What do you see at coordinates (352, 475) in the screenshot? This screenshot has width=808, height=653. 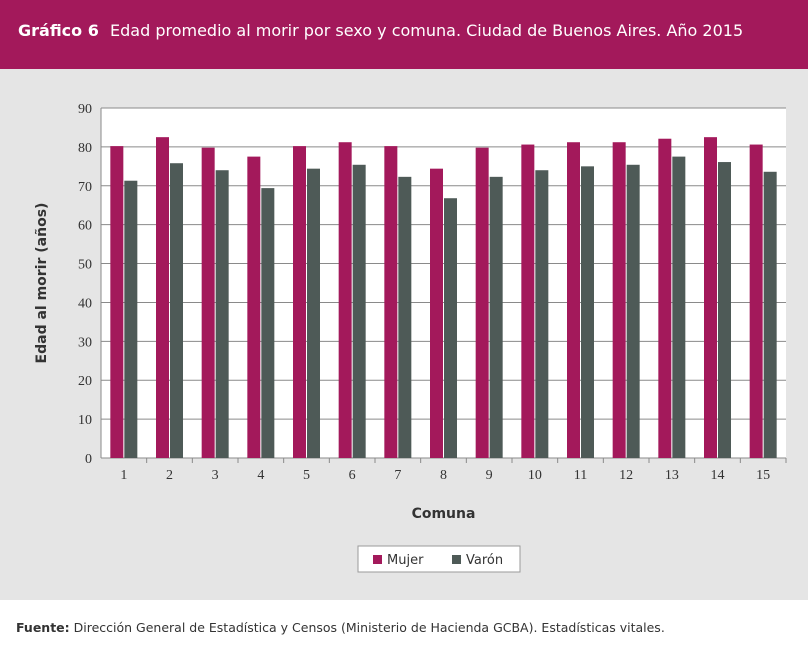 I see `x-tick-label: 6` at bounding box center [352, 475].